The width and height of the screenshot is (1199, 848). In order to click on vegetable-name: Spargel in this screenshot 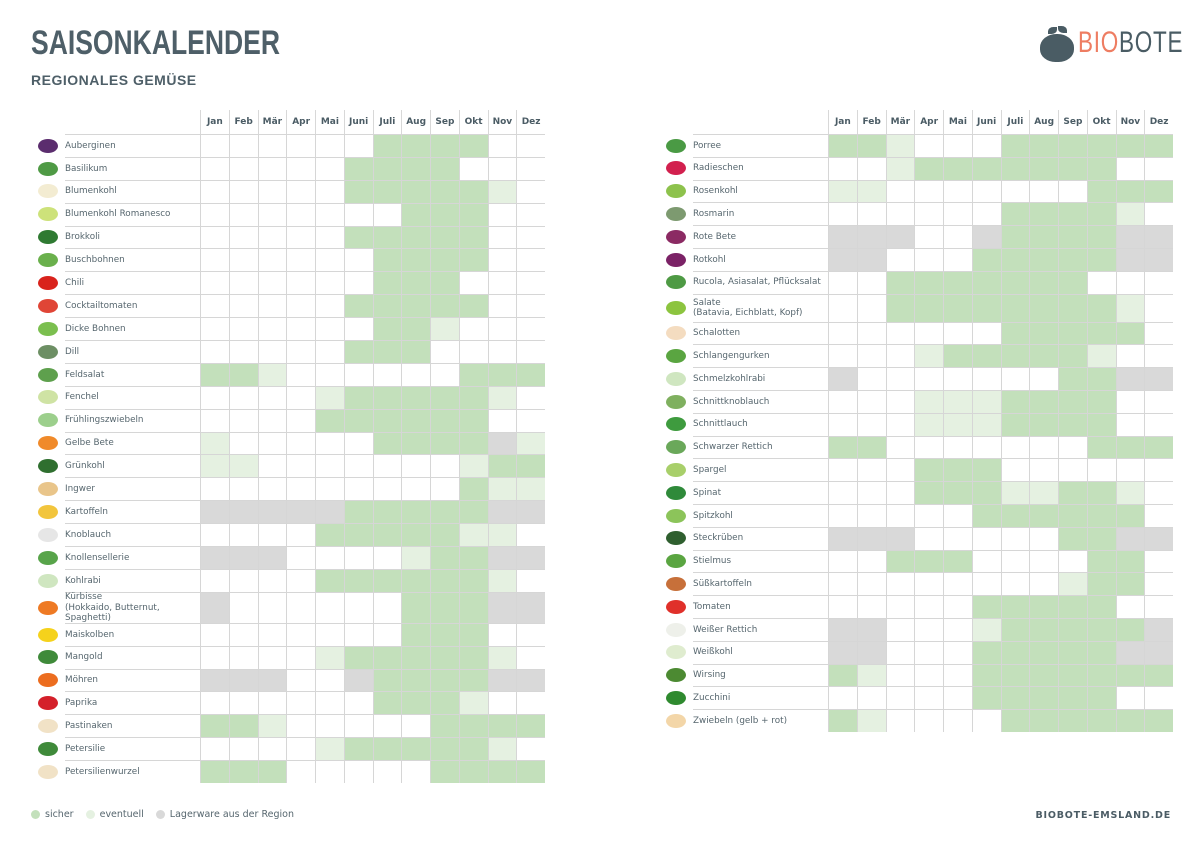, I will do `click(710, 470)`.